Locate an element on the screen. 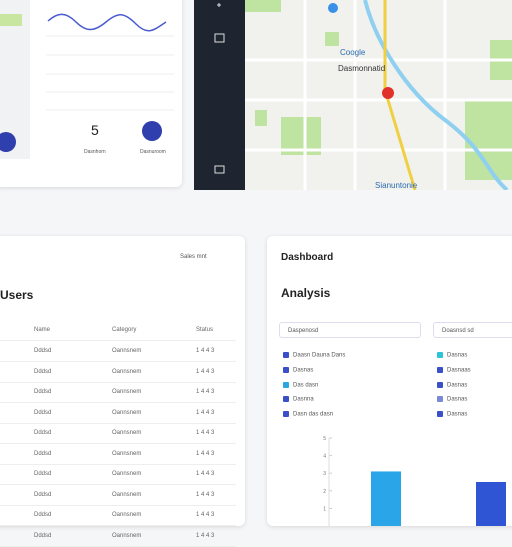 The width and height of the screenshot is (512, 547). input: Daspenosd is located at coordinates (350, 330).